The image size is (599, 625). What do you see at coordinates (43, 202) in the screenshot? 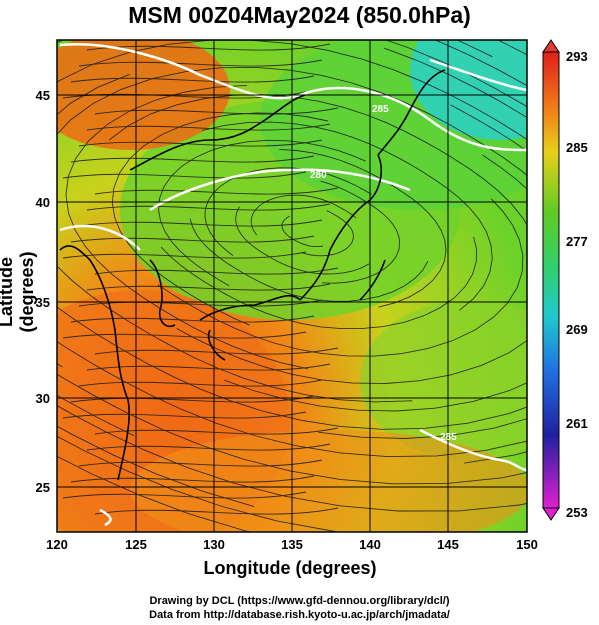
I see `y-tick-label: 40` at bounding box center [43, 202].